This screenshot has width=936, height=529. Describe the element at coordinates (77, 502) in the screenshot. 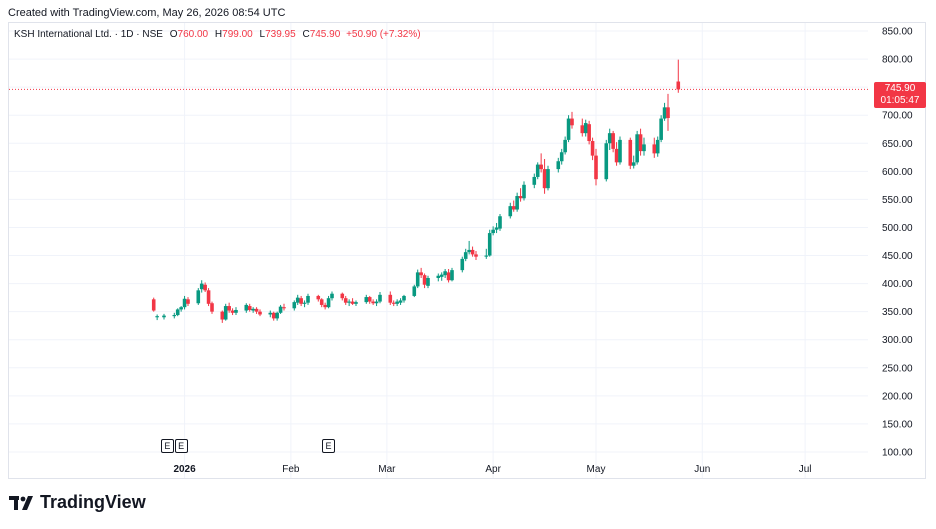

I see `tradingview-brand: TradingView` at that location.